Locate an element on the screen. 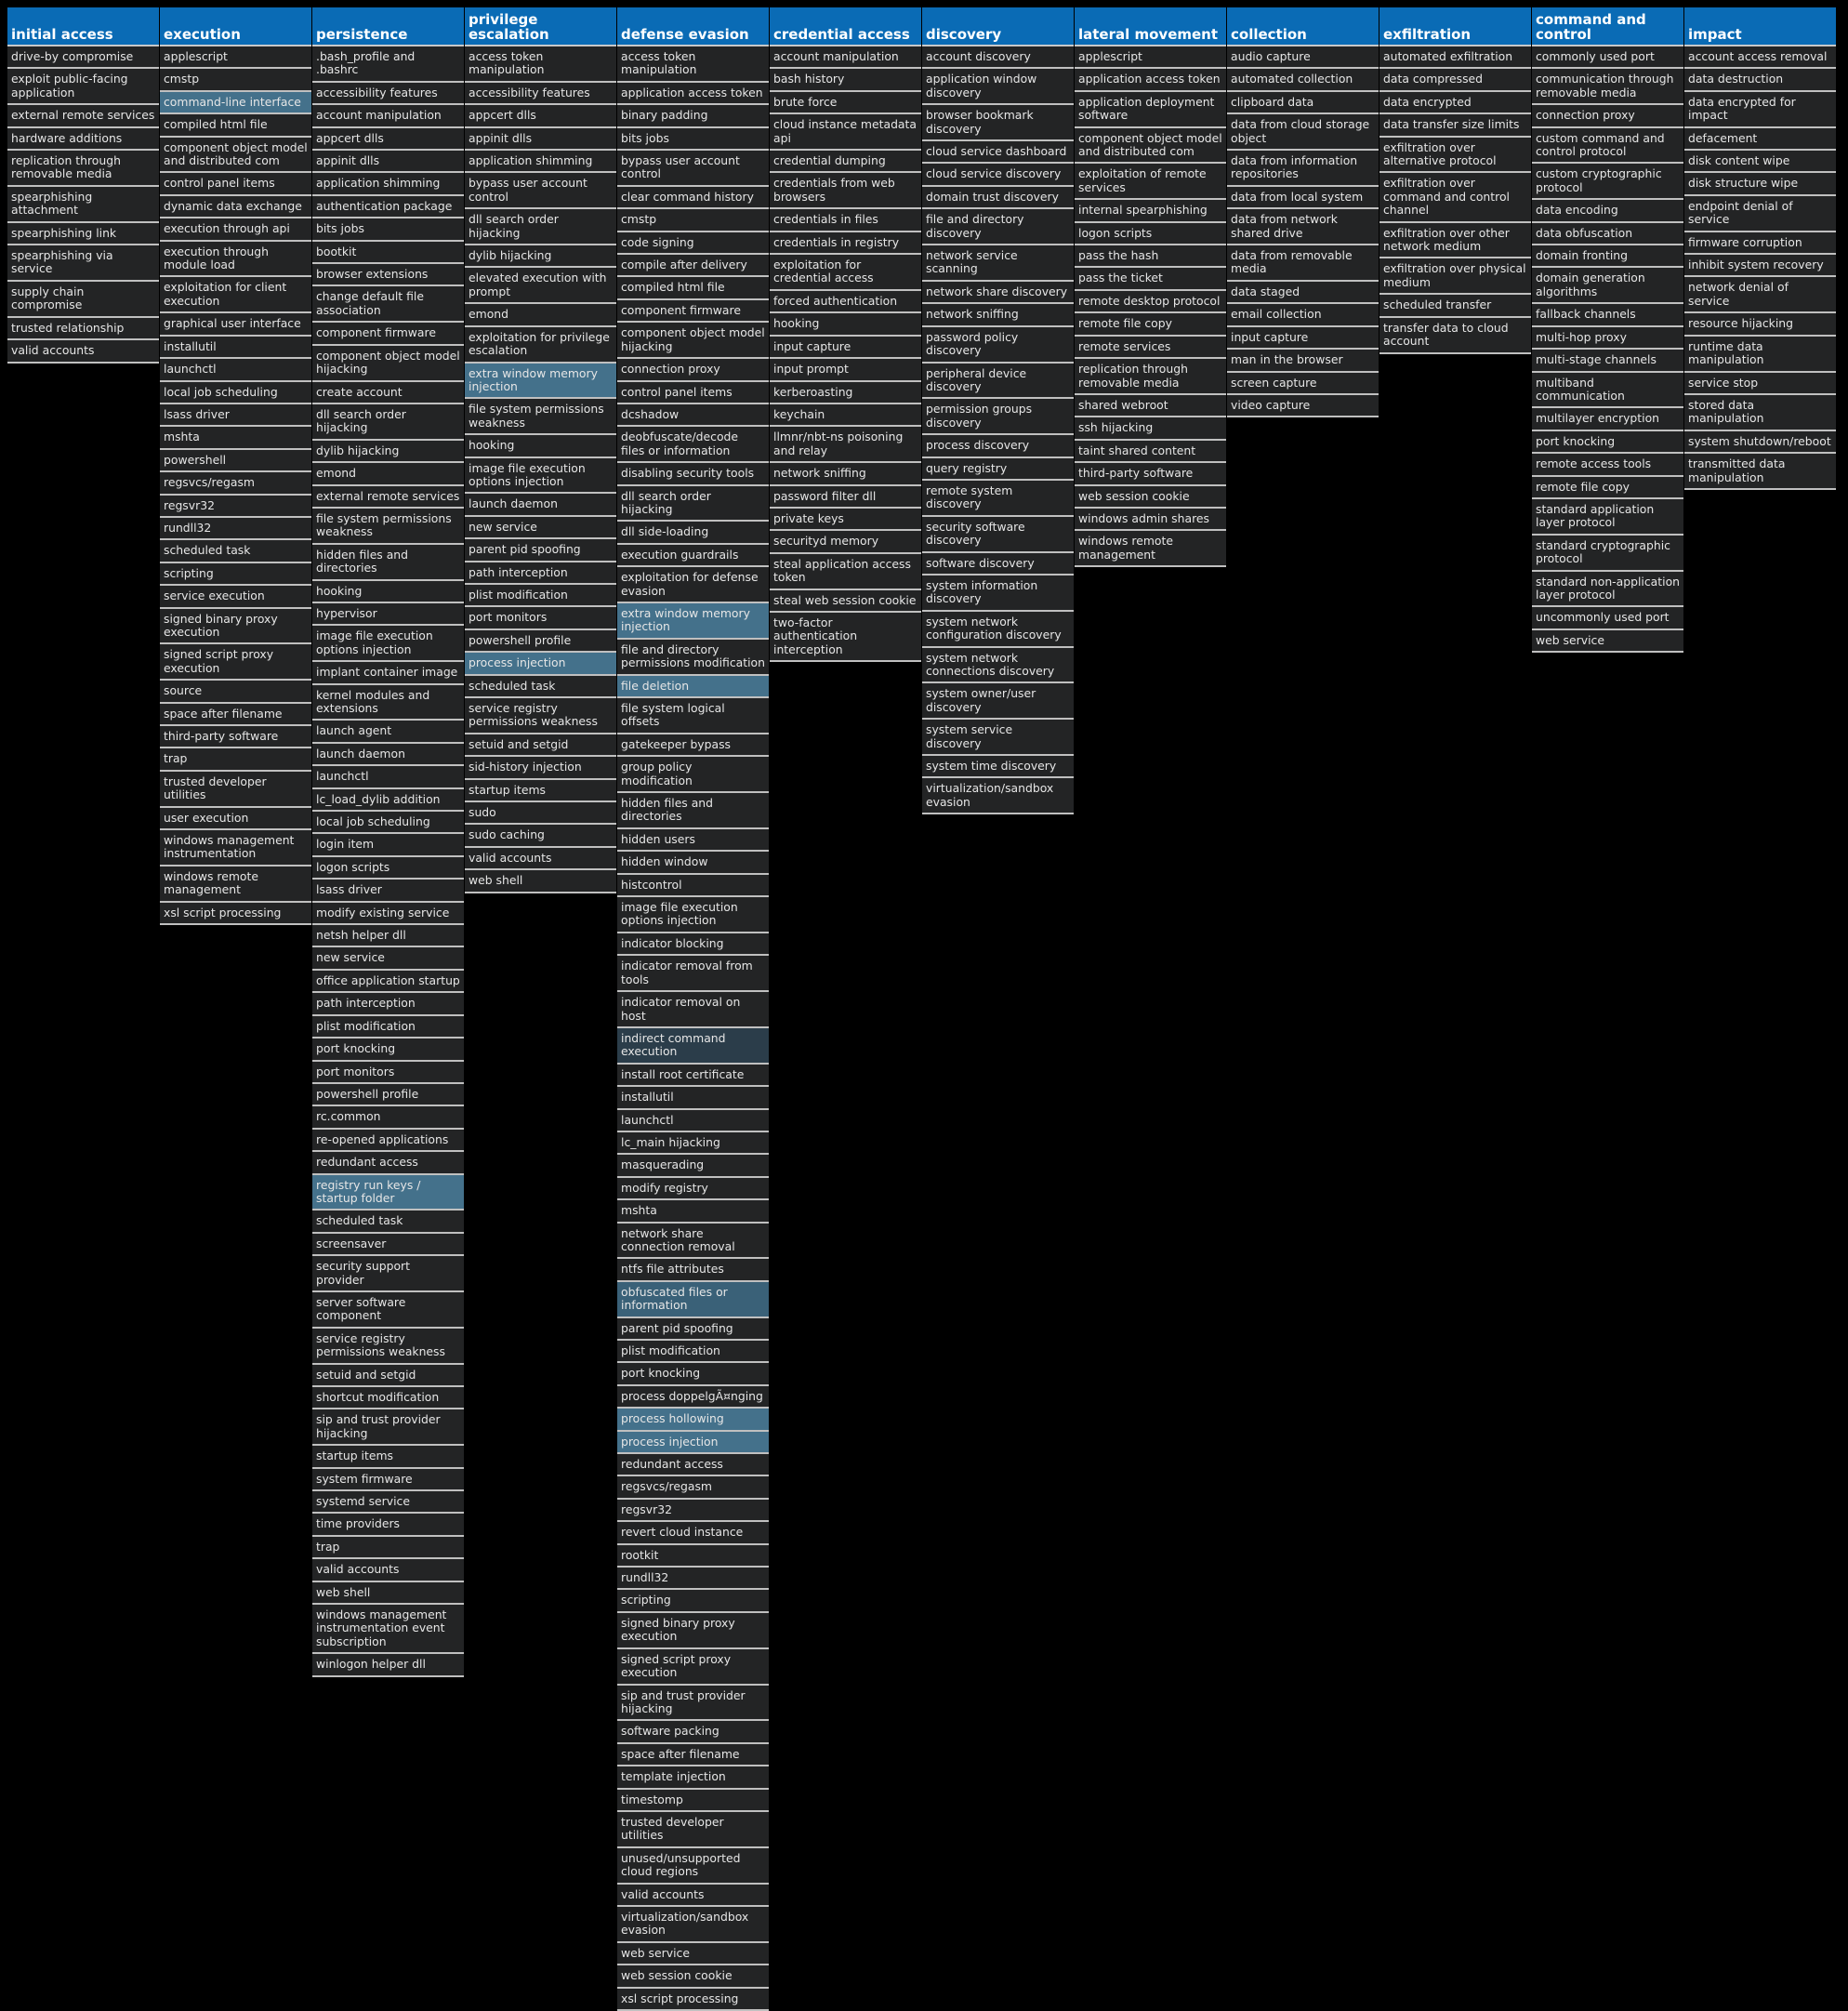  technique-cell: modify existing service is located at coordinates (388, 914).